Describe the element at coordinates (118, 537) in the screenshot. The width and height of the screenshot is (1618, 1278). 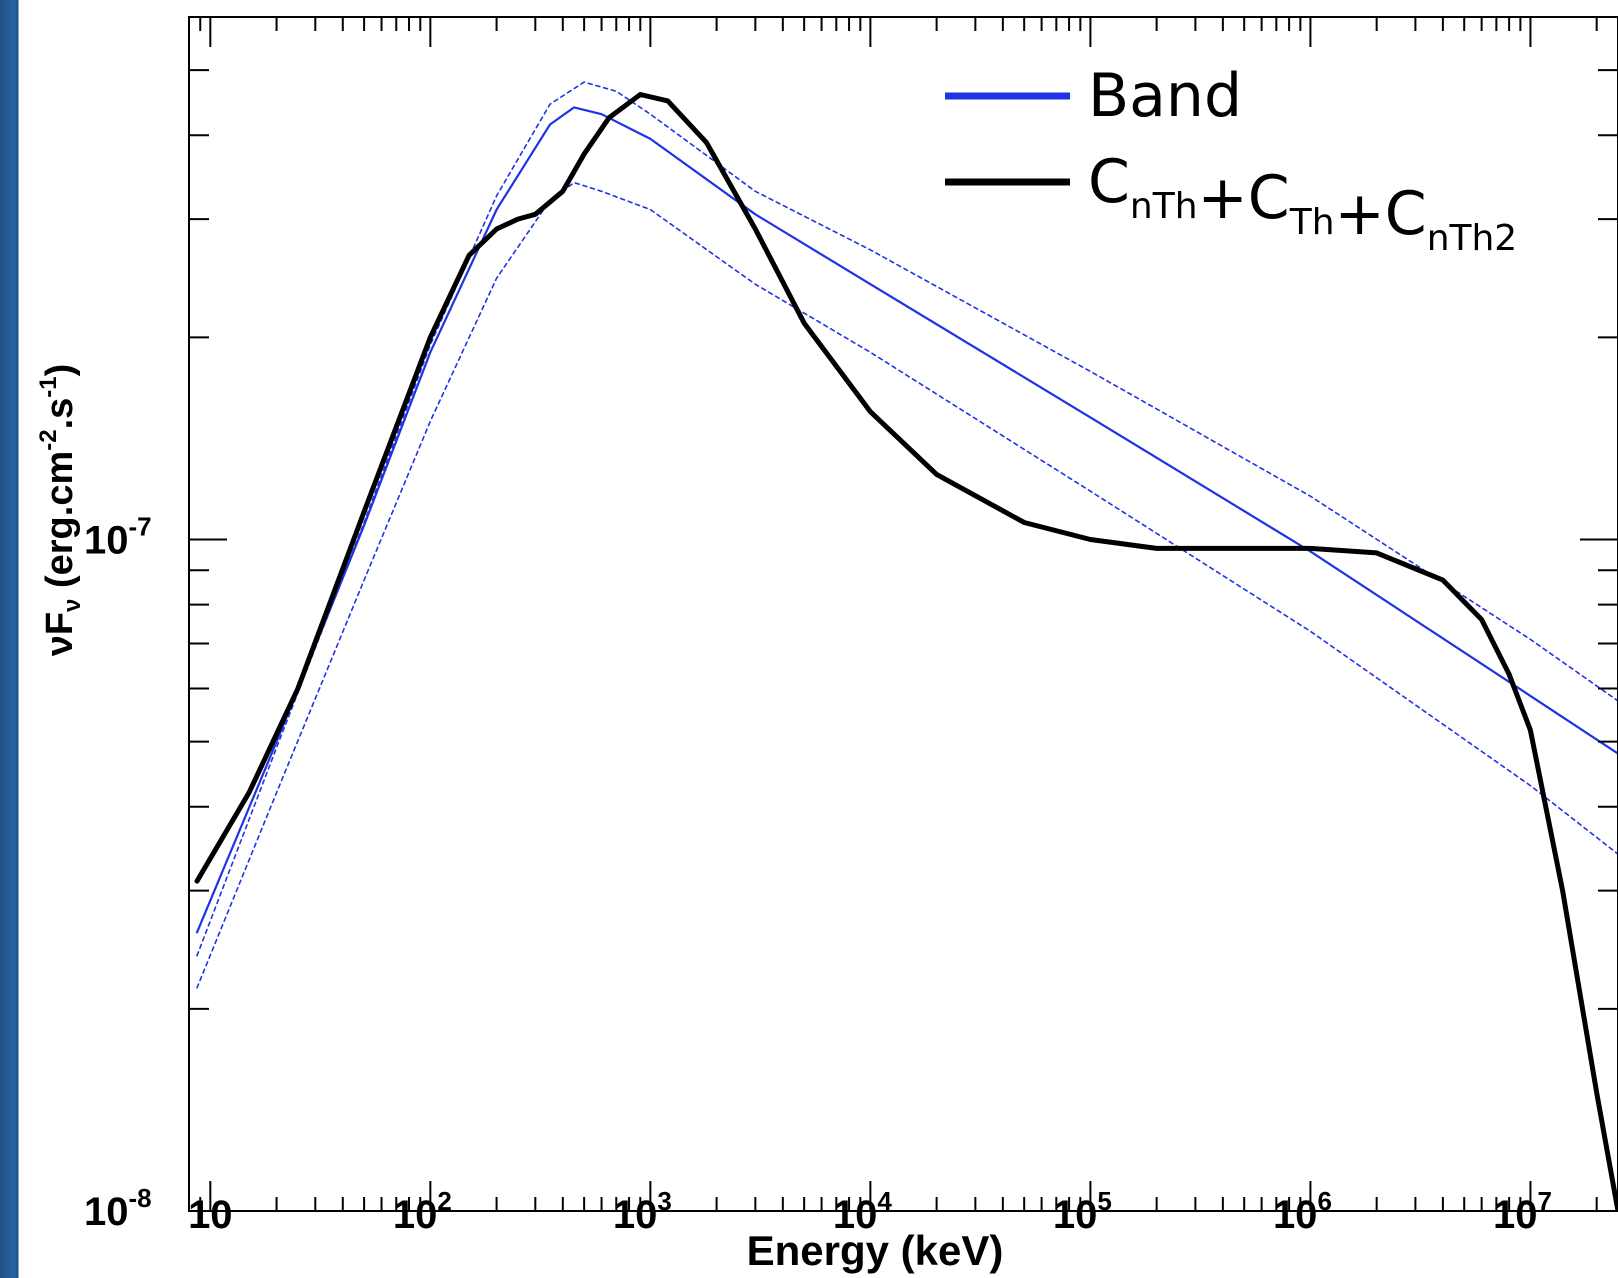
I see `y-tick-label-1: 10⁻⁷` at that location.